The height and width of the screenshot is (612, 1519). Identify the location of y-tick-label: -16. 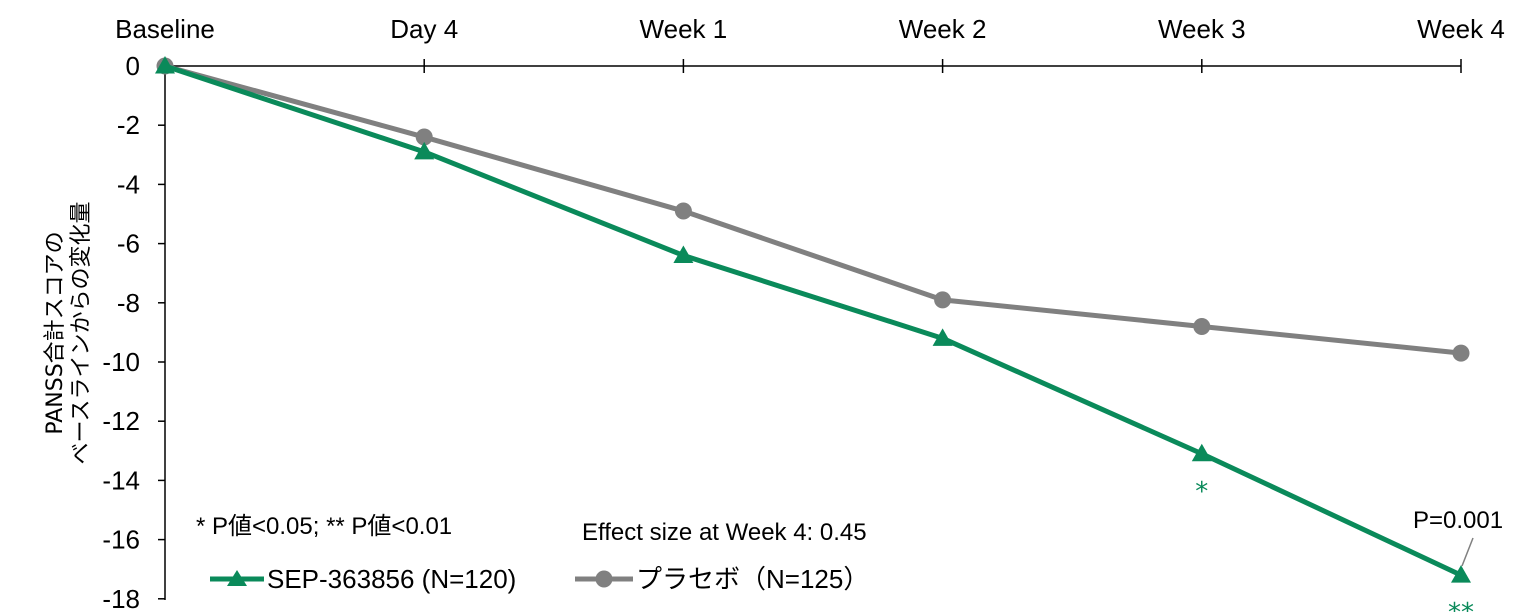
(121, 540).